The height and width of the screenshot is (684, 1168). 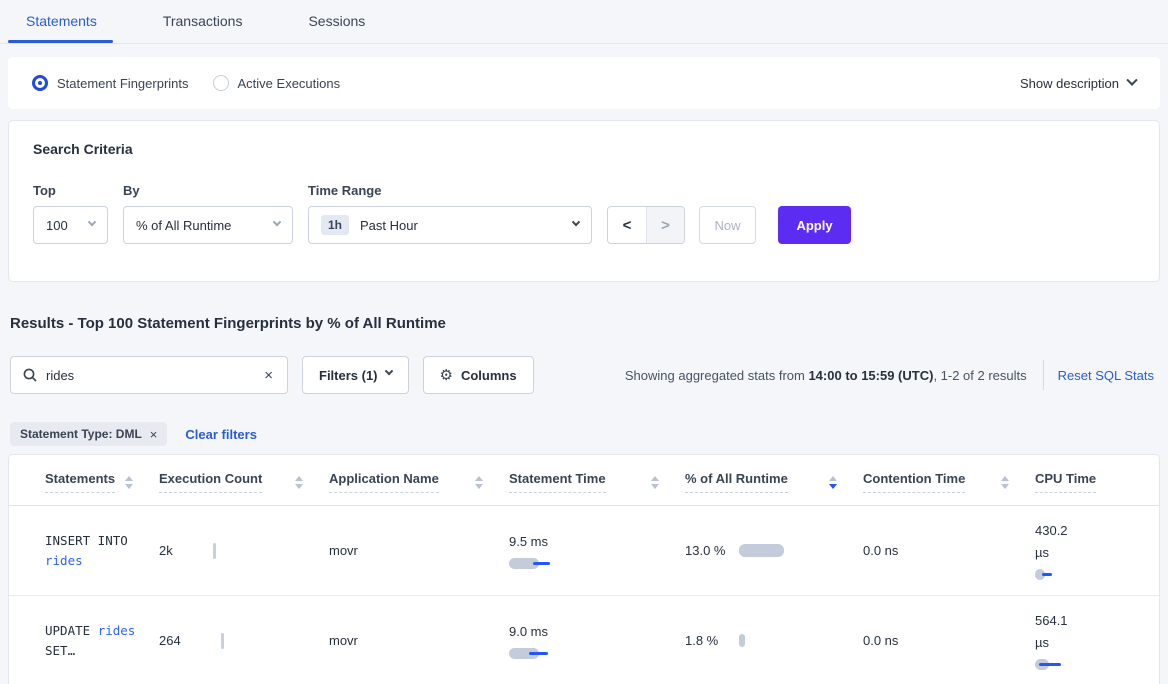 I want to click on time-nav-group: < >, so click(x=646, y=225).